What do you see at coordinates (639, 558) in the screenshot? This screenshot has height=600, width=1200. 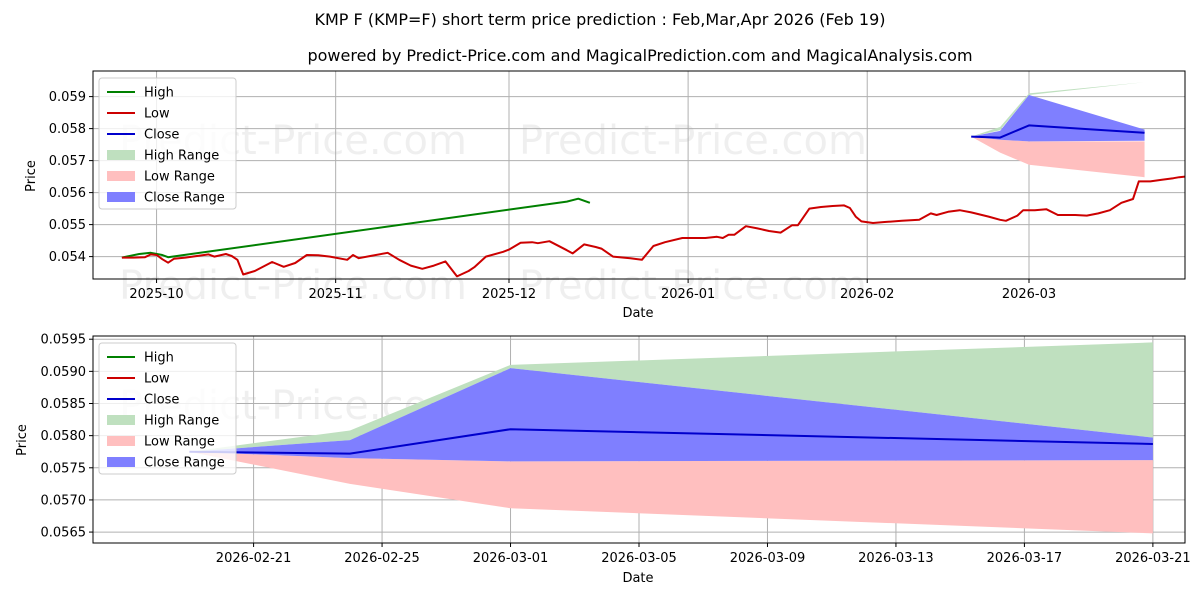 I see `x-tick-label: 2026-03-05` at bounding box center [639, 558].